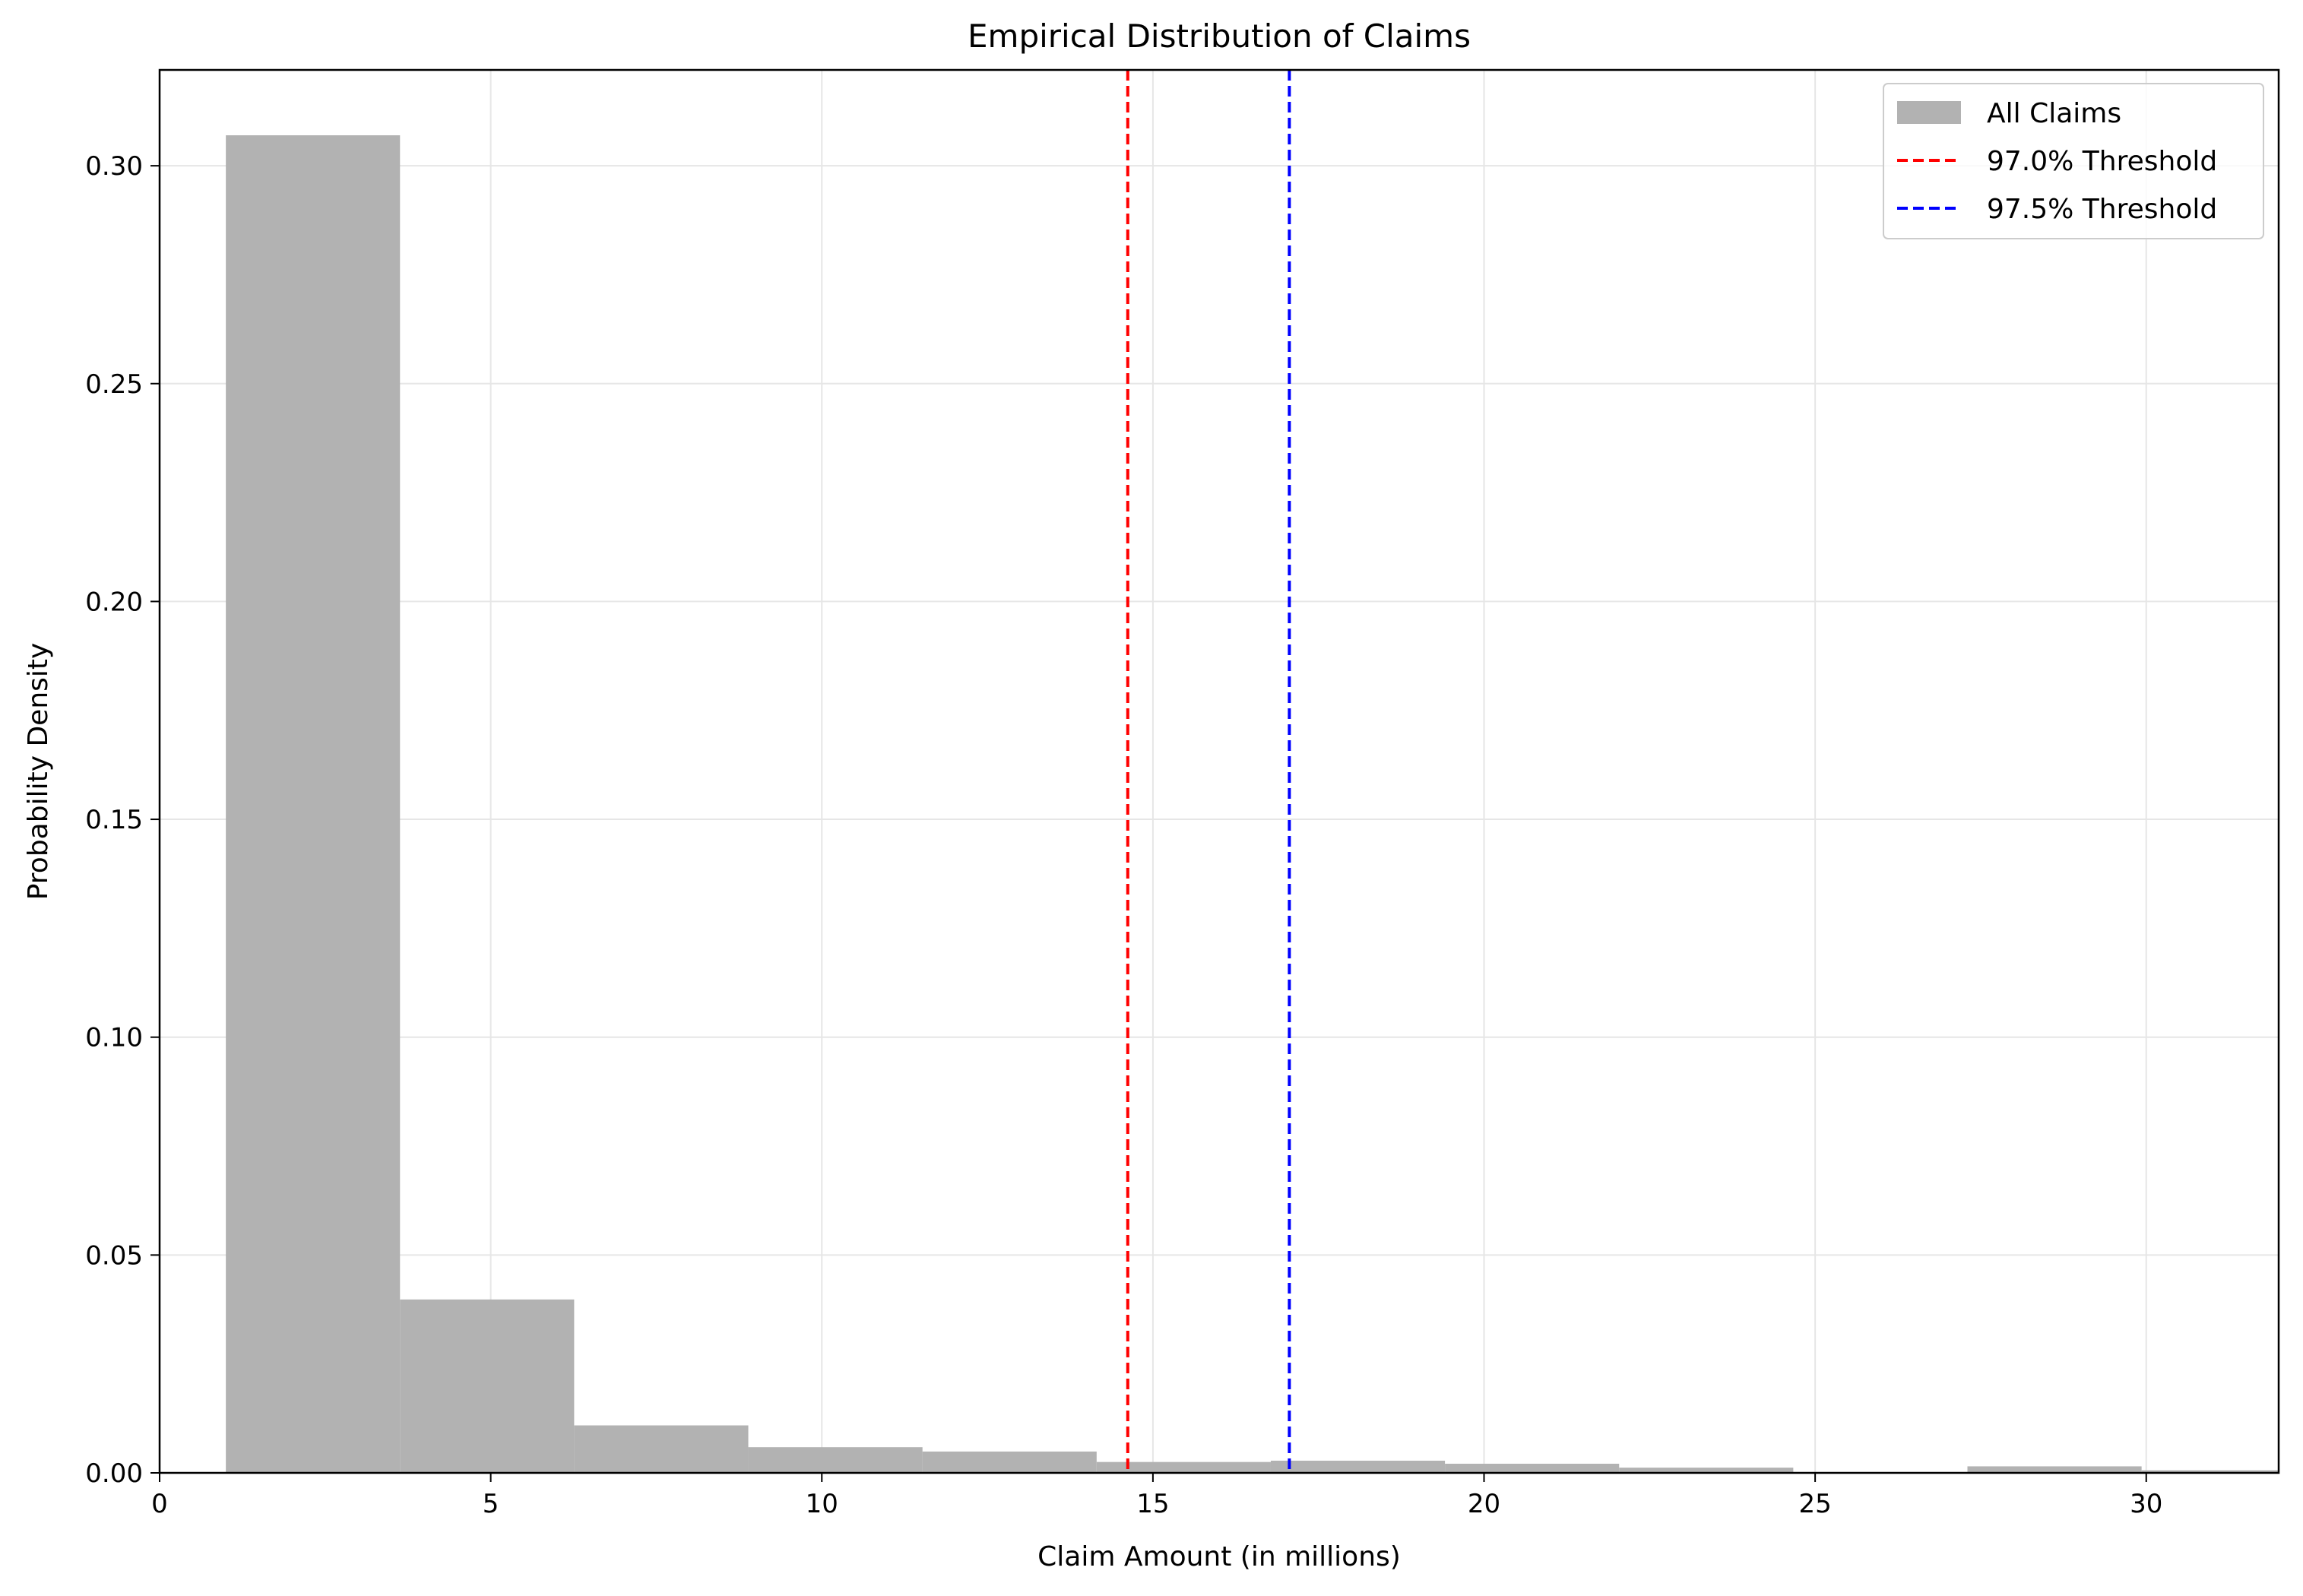  Describe the element at coordinates (1208, 771) in the screenshot. I see `threshold-lines` at that location.